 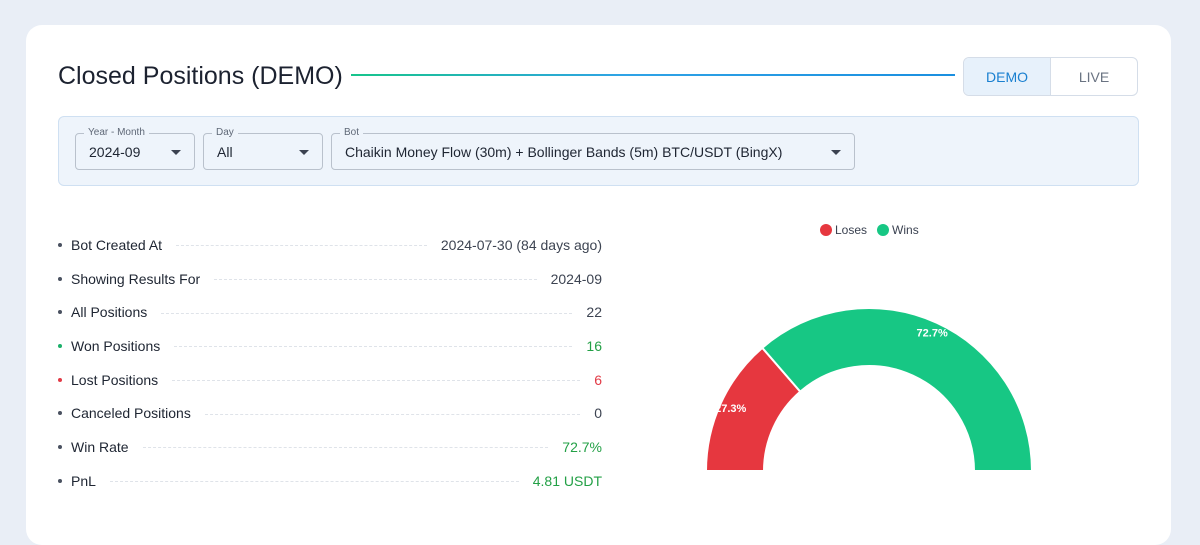 I want to click on stat-value: 16, so click(x=594, y=345).